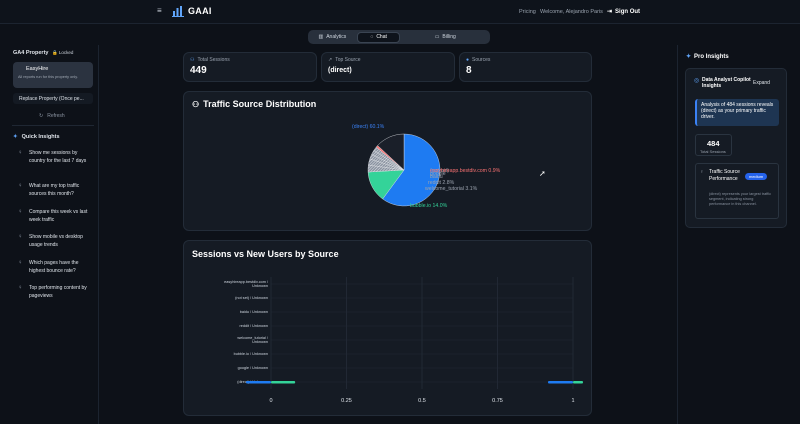 This screenshot has height=424, width=800. What do you see at coordinates (200, 11) in the screenshot?
I see `brand-name: GAAI` at bounding box center [200, 11].